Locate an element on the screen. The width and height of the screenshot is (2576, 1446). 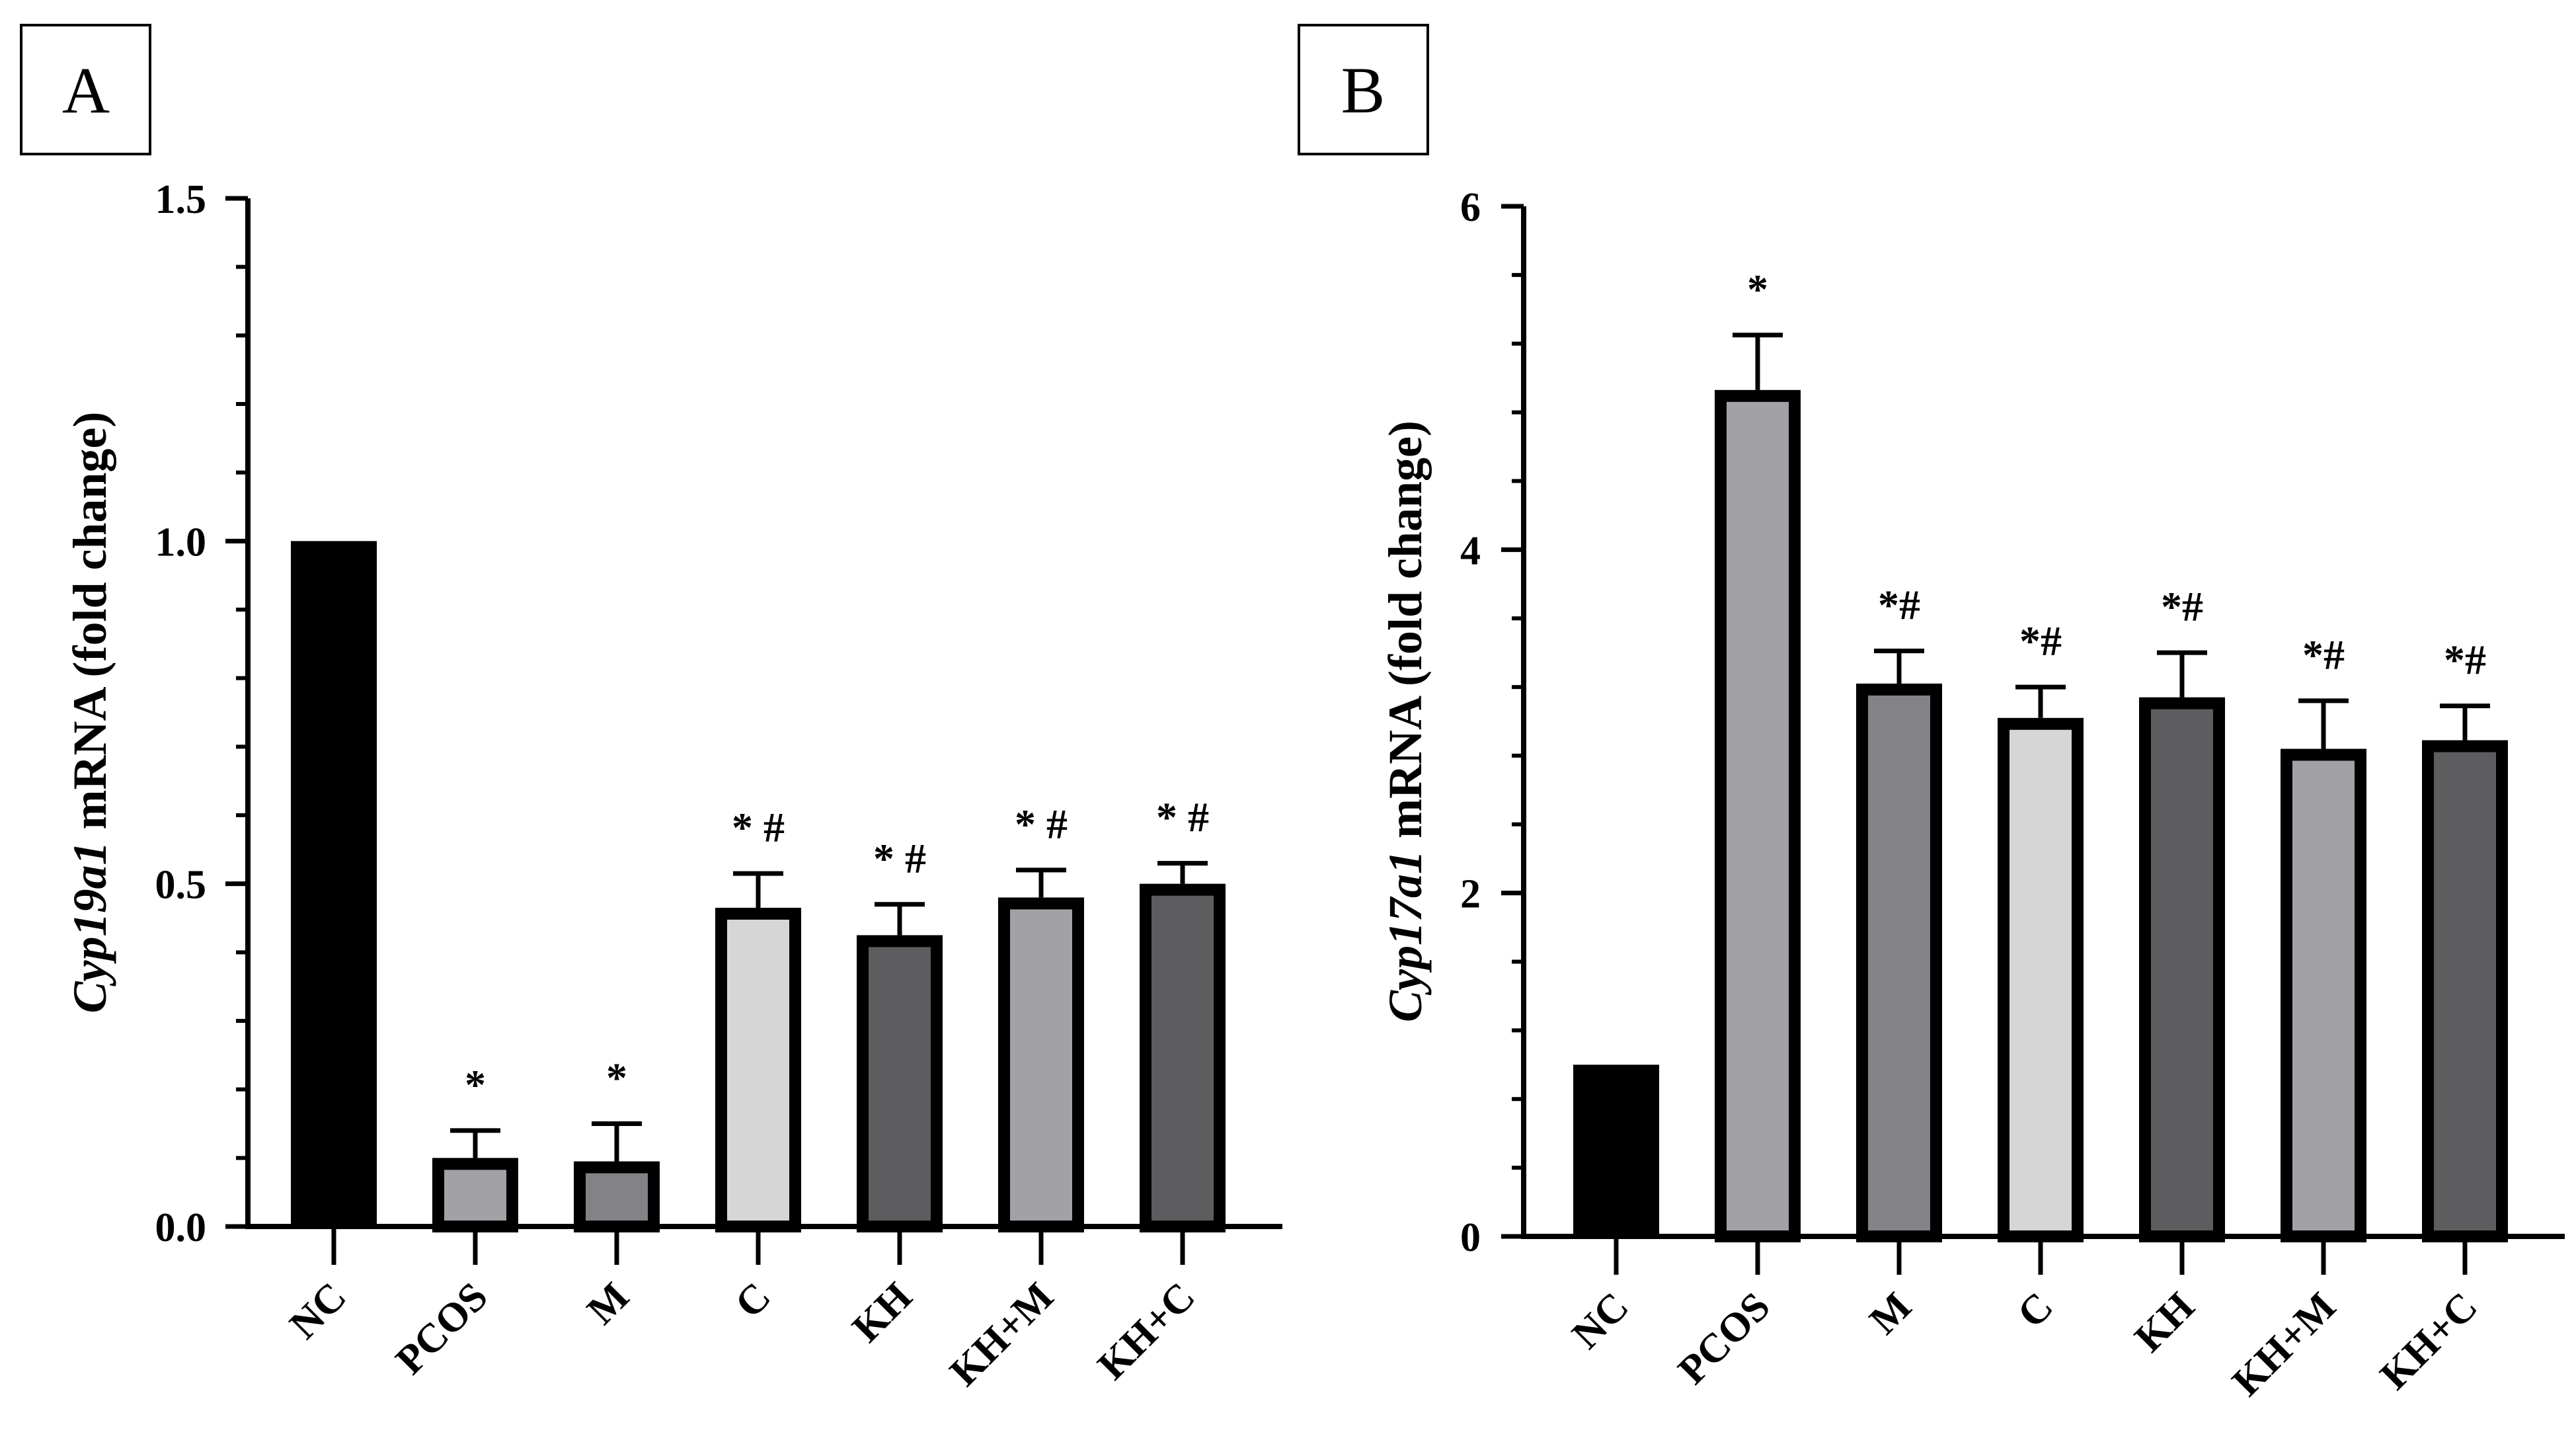
panel-a-y-axis-label: Cyp19a1 mRNA (fold change) is located at coordinates (89, 713).